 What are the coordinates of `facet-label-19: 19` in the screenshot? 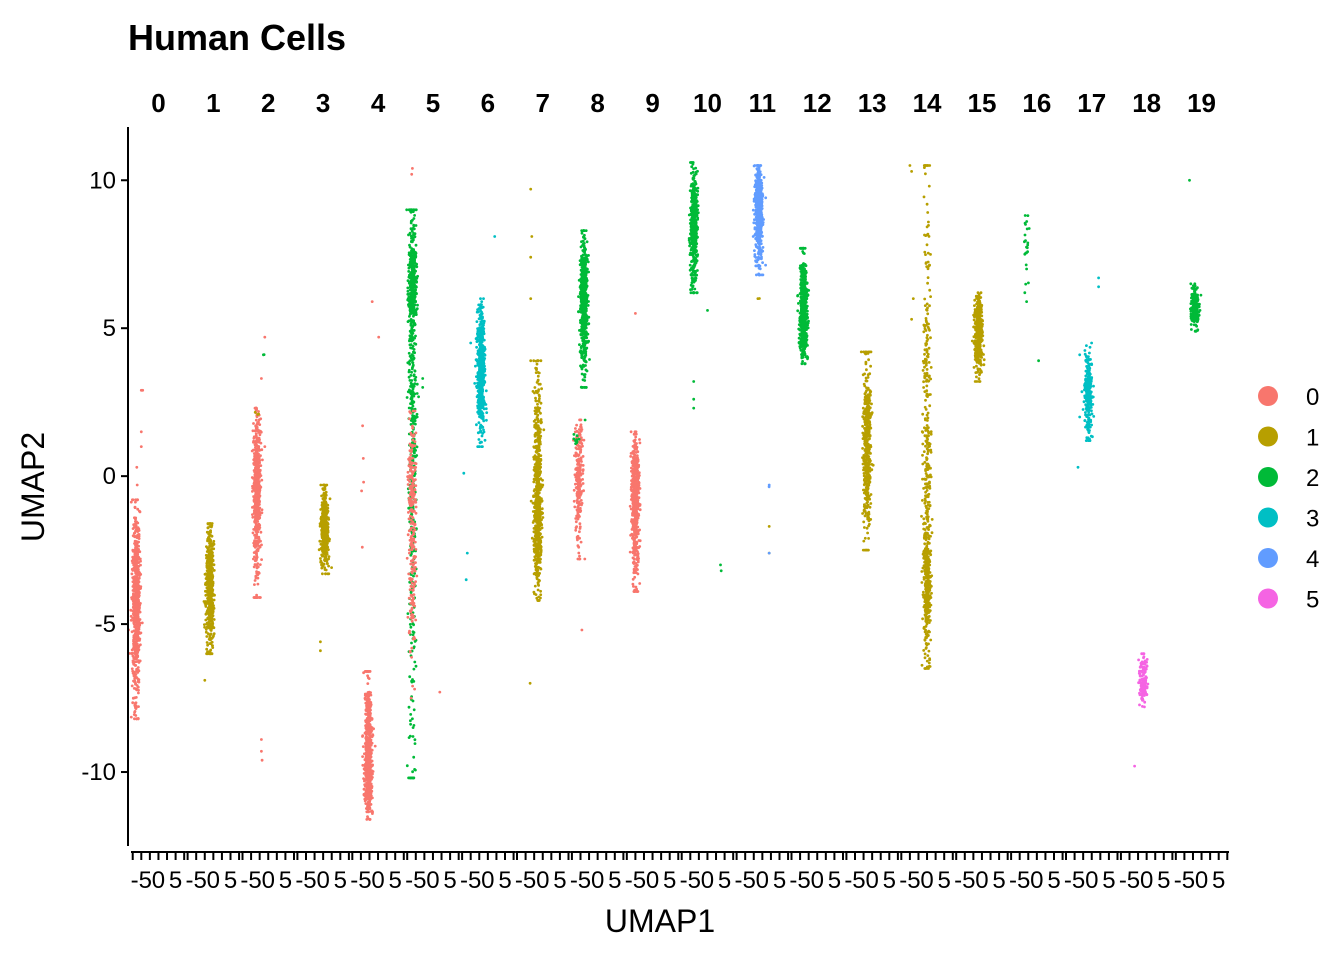 It's located at (1201, 103).